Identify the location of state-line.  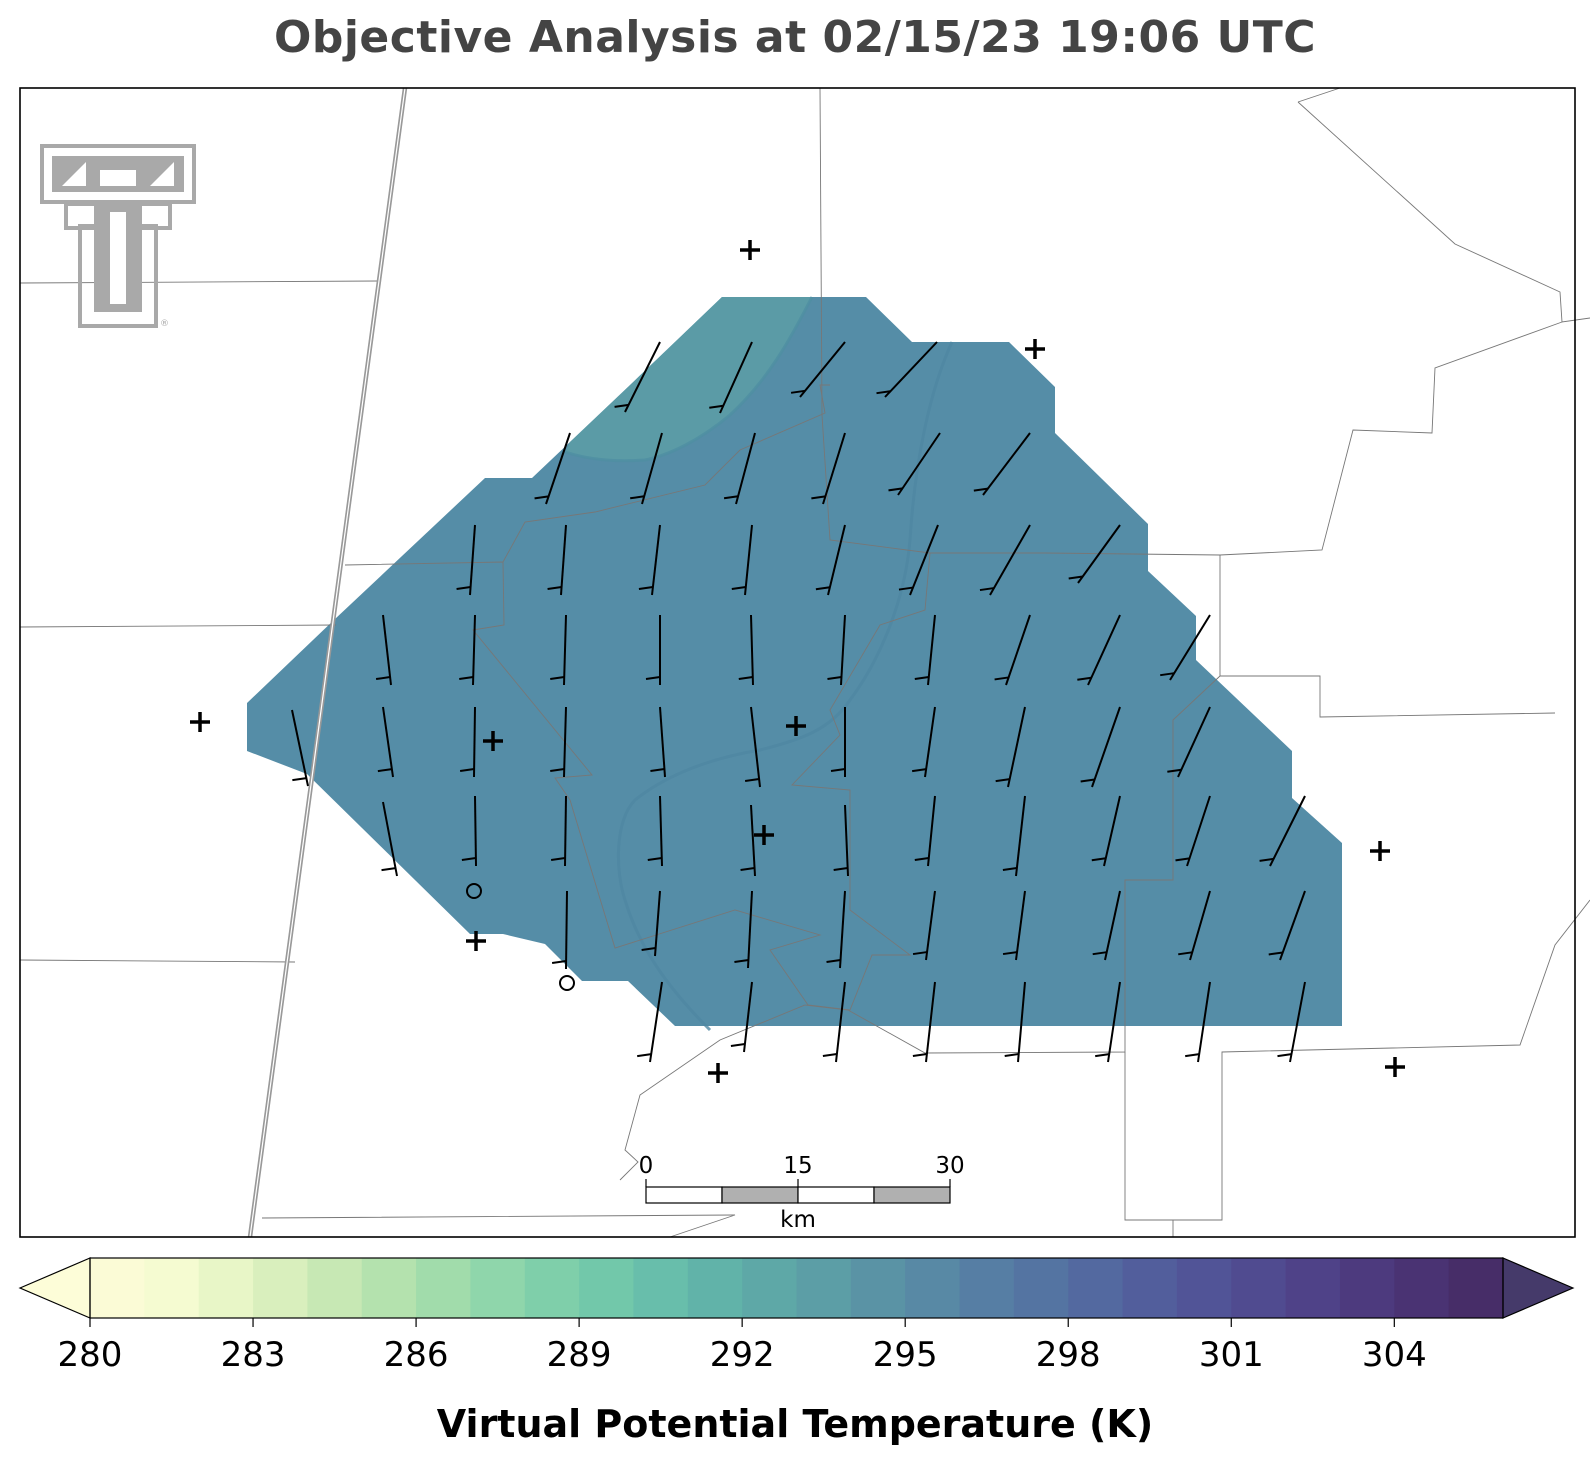
(327, 662).